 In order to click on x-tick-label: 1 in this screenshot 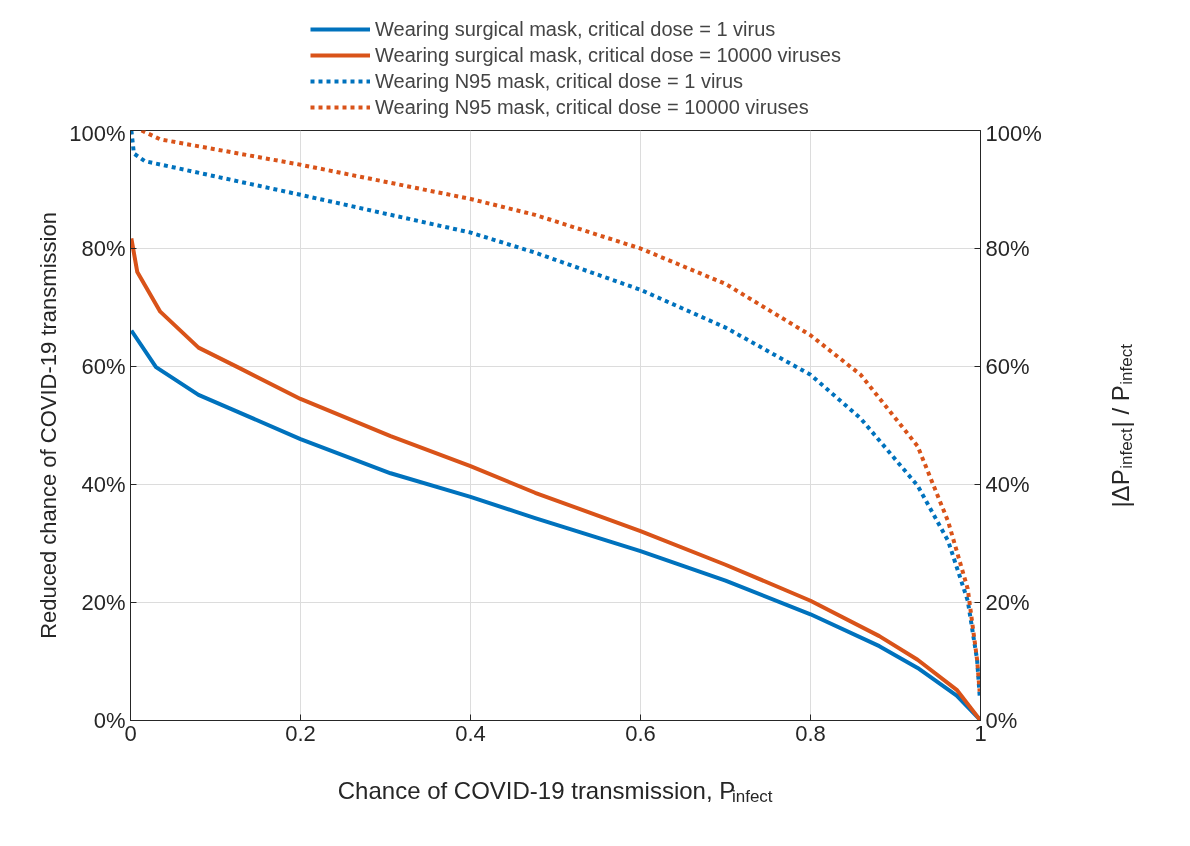, I will do `click(980, 733)`.